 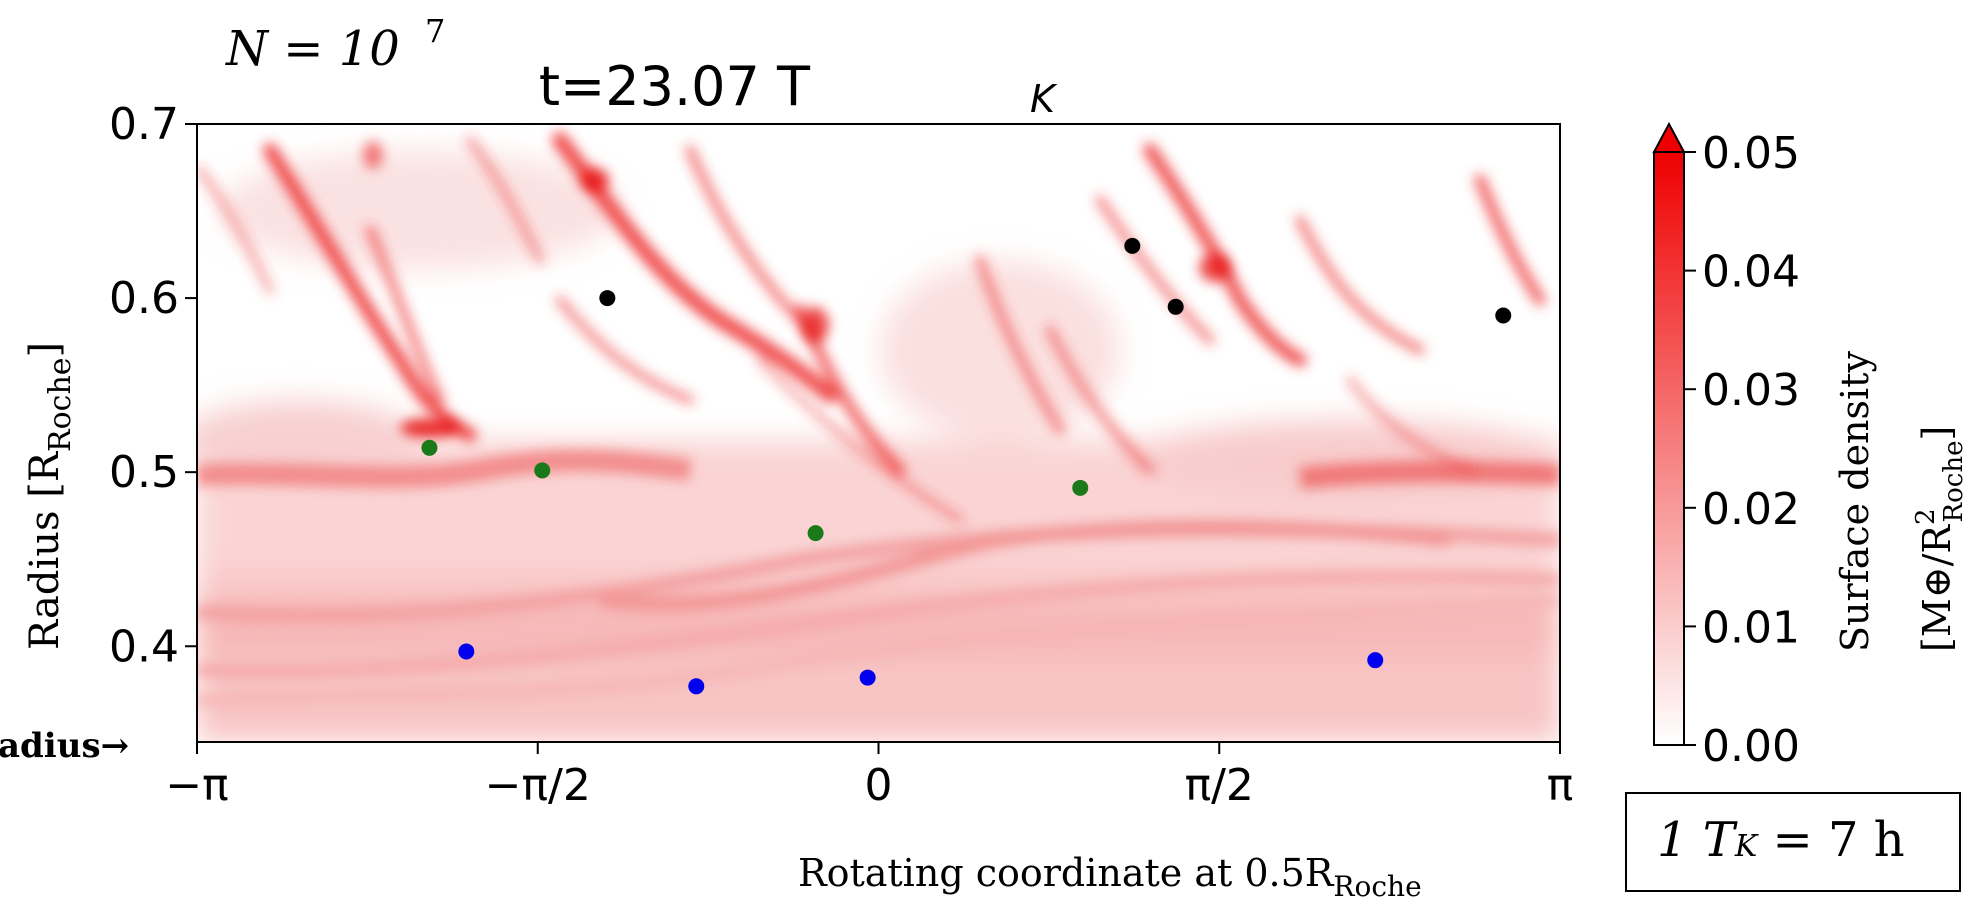 What do you see at coordinates (64, 746) in the screenshot?
I see `radius-arrow-annotation: adius→` at bounding box center [64, 746].